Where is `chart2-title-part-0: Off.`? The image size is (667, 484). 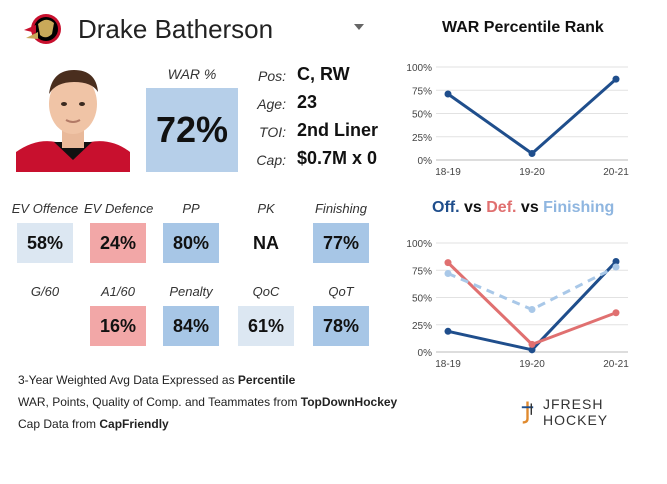 chart2-title-part-0: Off. is located at coordinates (446, 207).